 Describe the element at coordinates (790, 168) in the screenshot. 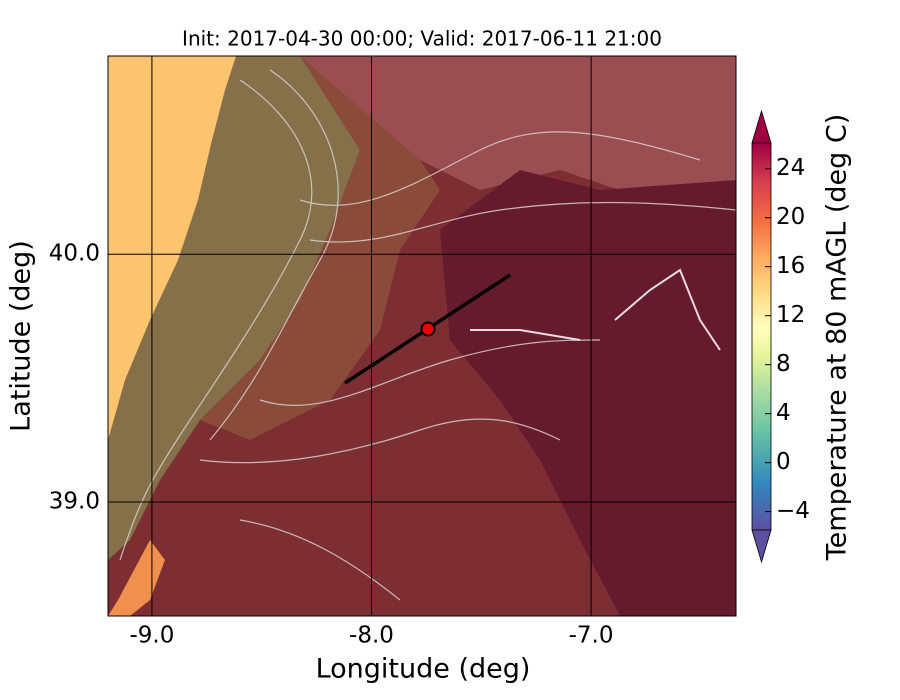

I see `colorbar-tick-label: 24` at that location.